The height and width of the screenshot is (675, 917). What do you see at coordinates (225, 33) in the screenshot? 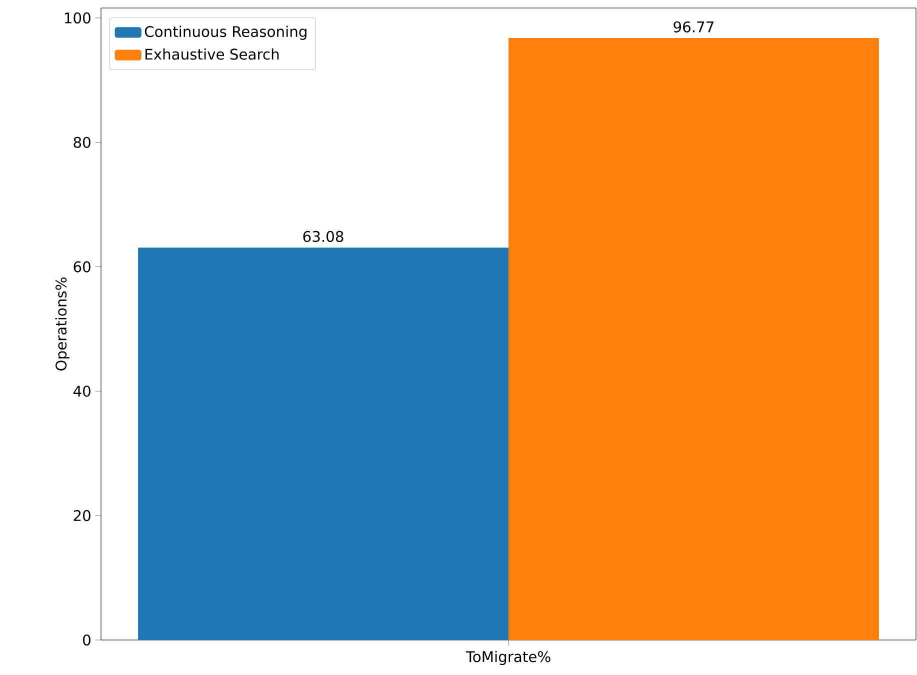
I see `legend-label: Continuous Reasoning` at bounding box center [225, 33].